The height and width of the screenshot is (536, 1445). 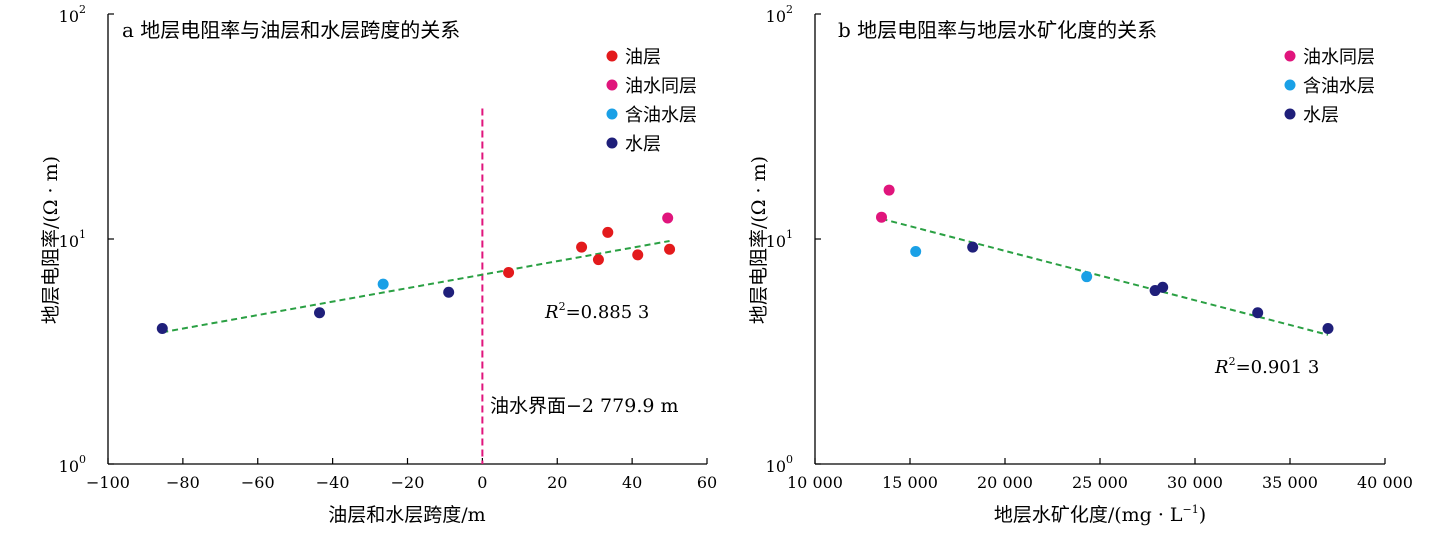 What do you see at coordinates (183, 482) in the screenshot?
I see `panel-a-x-tick-label: −80` at bounding box center [183, 482].